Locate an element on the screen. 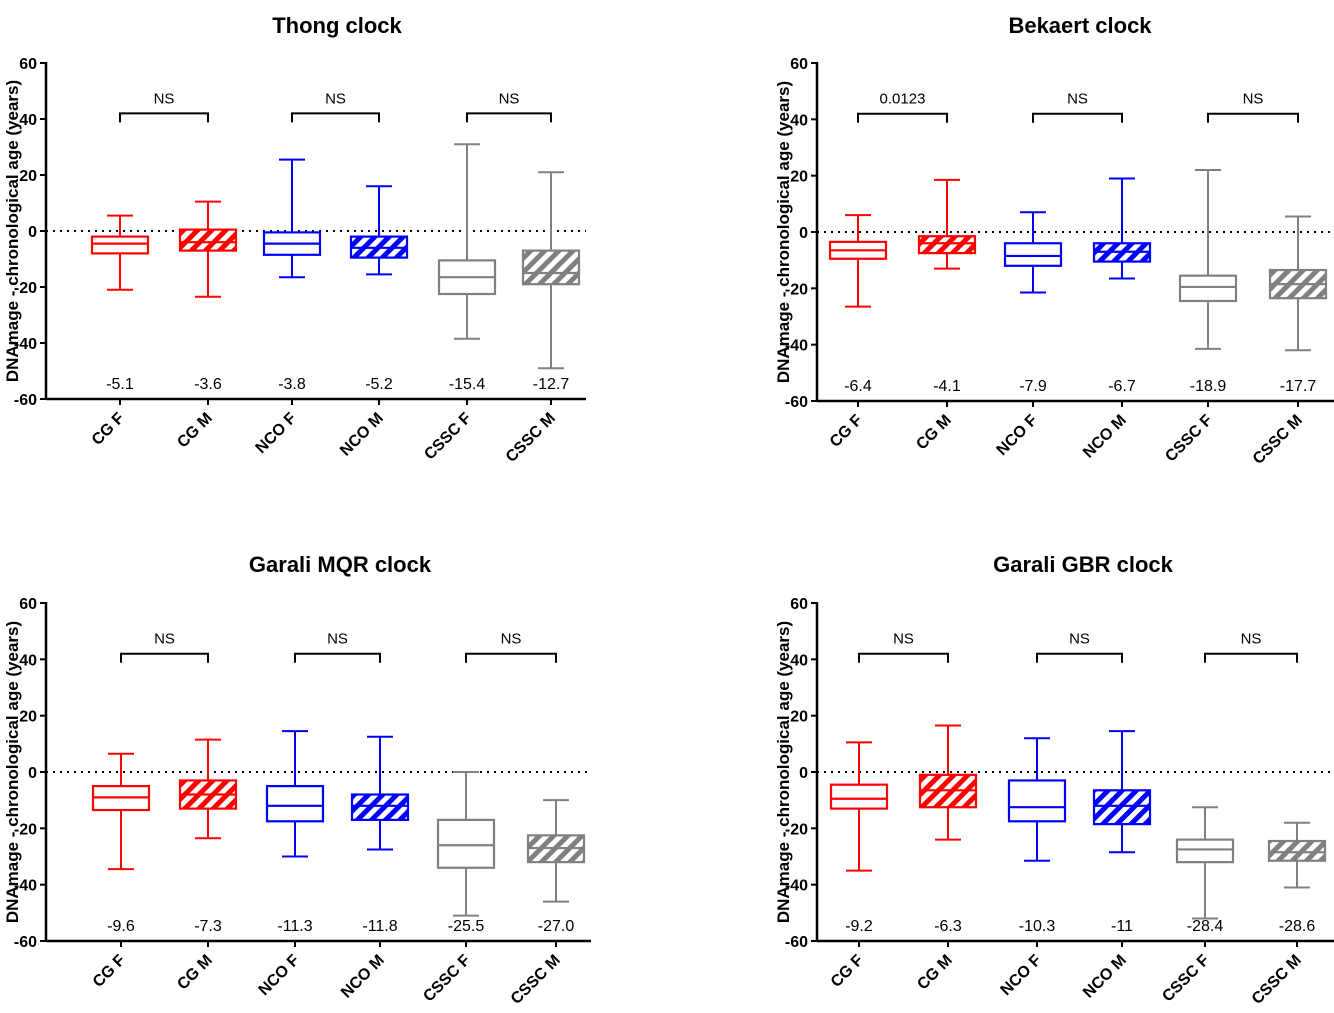  annotation-value: -27.0 is located at coordinates (556, 926).